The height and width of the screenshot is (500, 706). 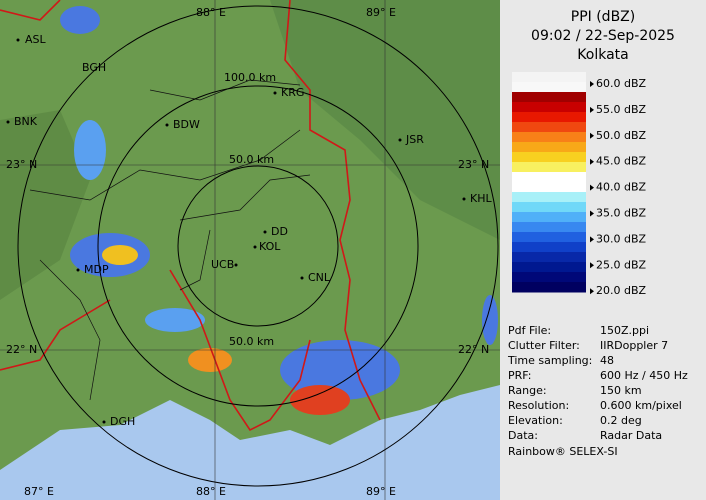 I want to click on place-label: KRG, so click(x=292, y=92).